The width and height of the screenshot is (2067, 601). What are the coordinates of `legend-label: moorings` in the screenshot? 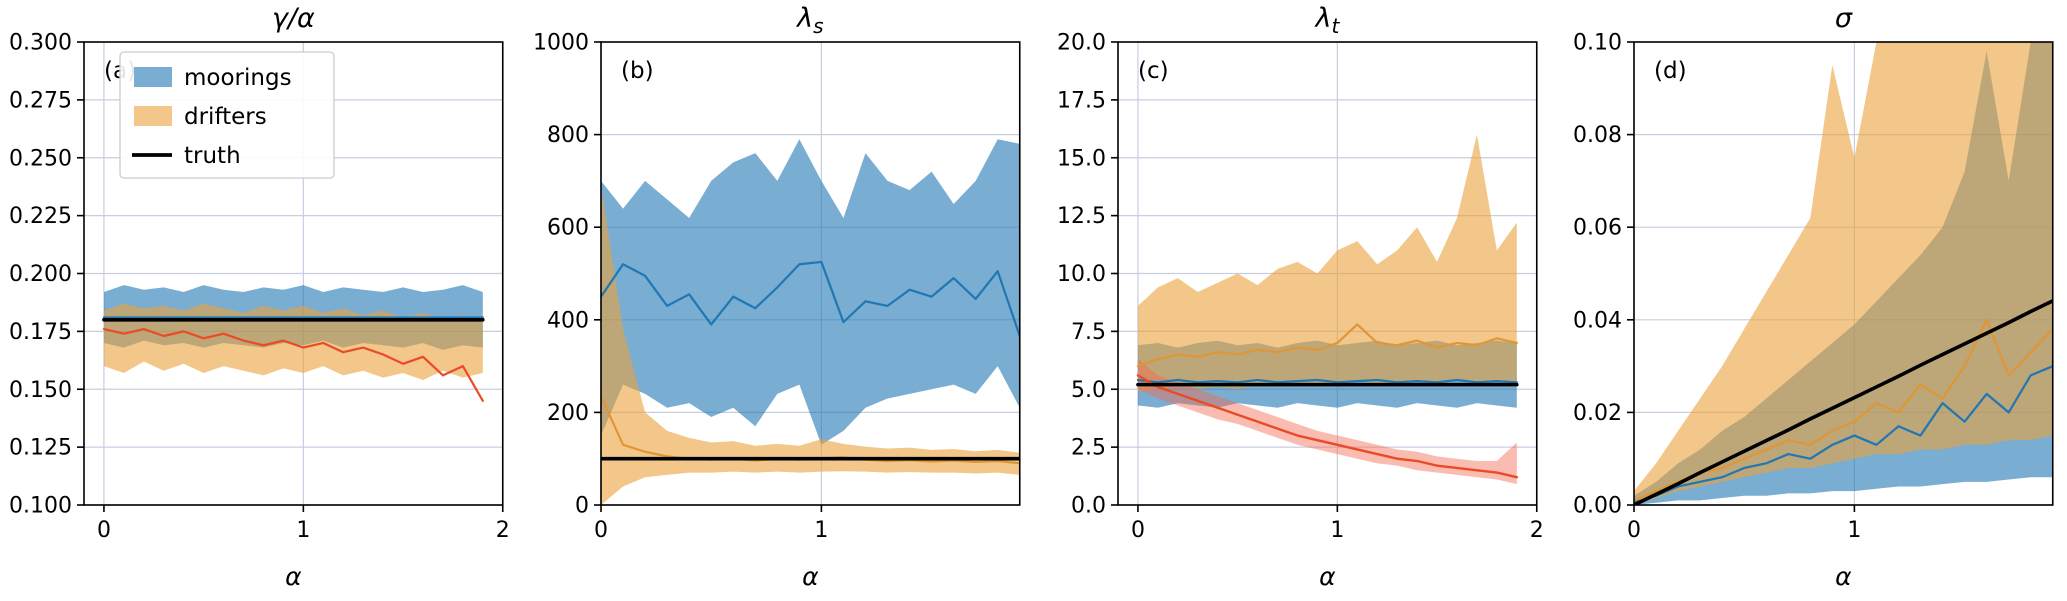 It's located at (238, 78).